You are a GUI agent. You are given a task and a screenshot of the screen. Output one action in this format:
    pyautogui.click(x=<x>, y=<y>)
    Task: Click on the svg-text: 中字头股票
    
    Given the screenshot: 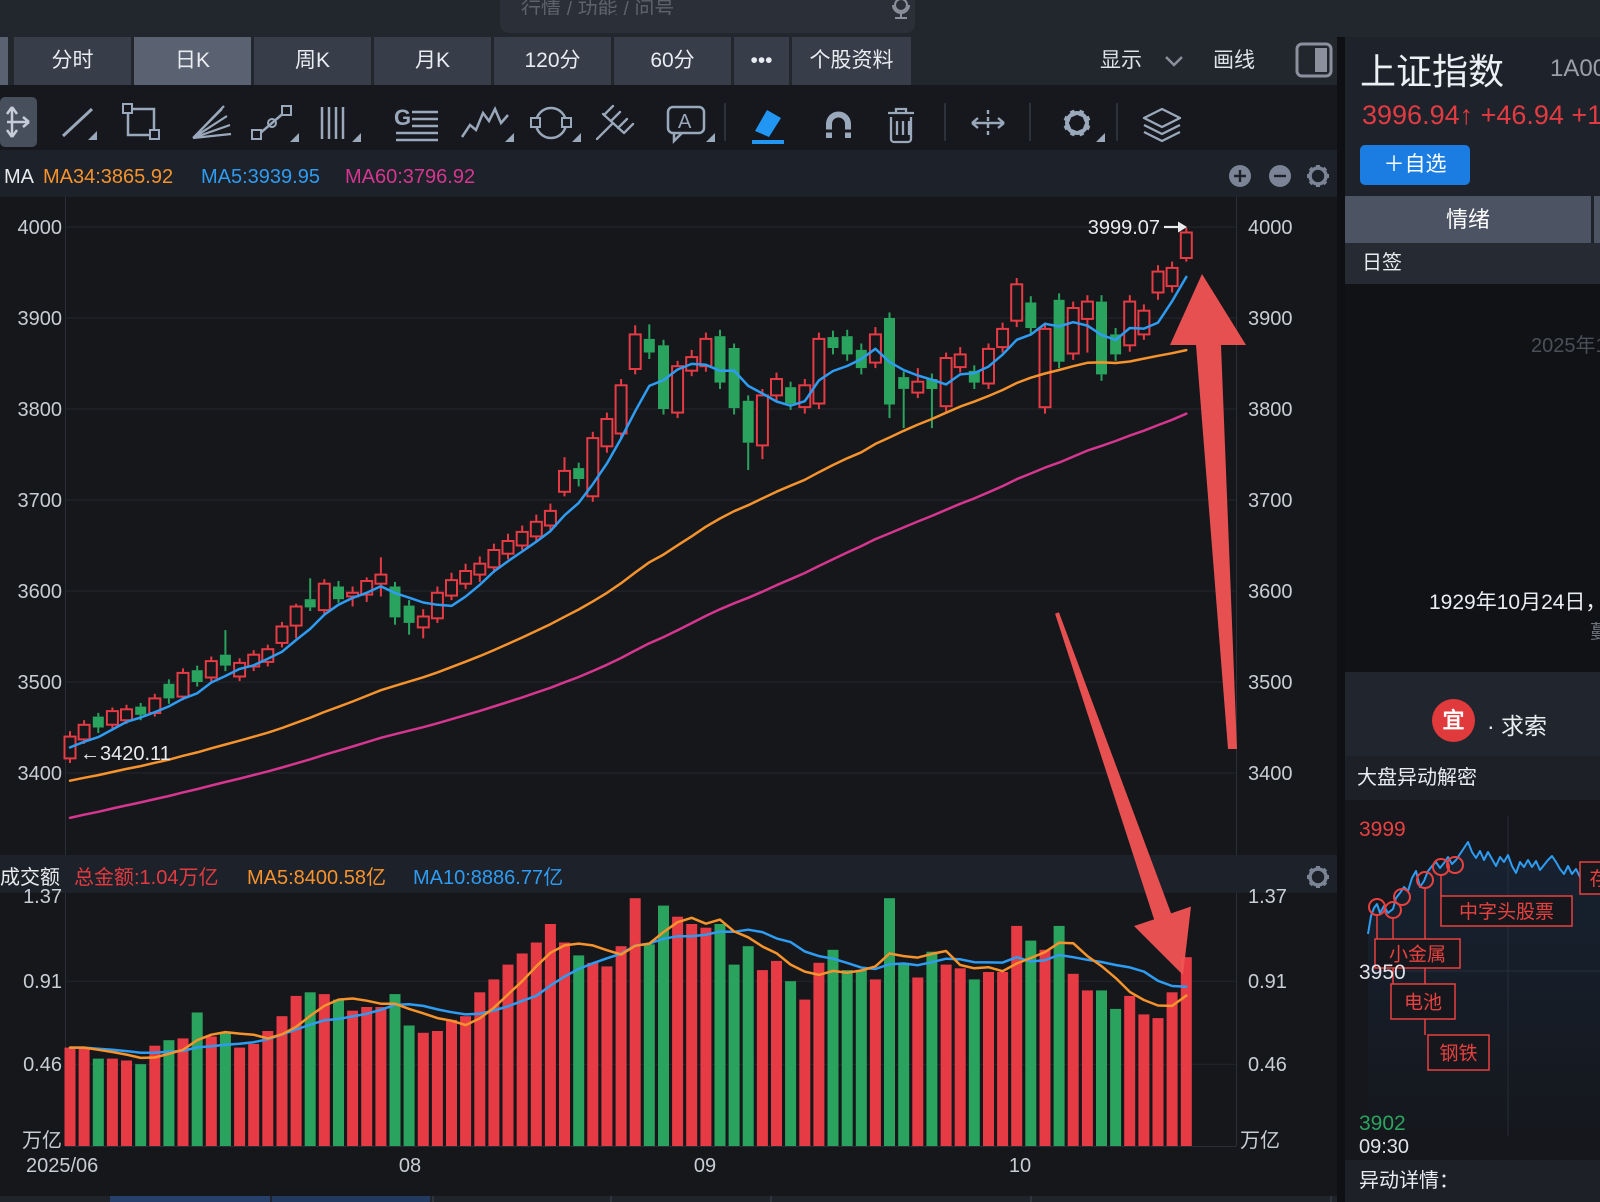 What is the action you would take?
    pyautogui.click(x=1506, y=912)
    